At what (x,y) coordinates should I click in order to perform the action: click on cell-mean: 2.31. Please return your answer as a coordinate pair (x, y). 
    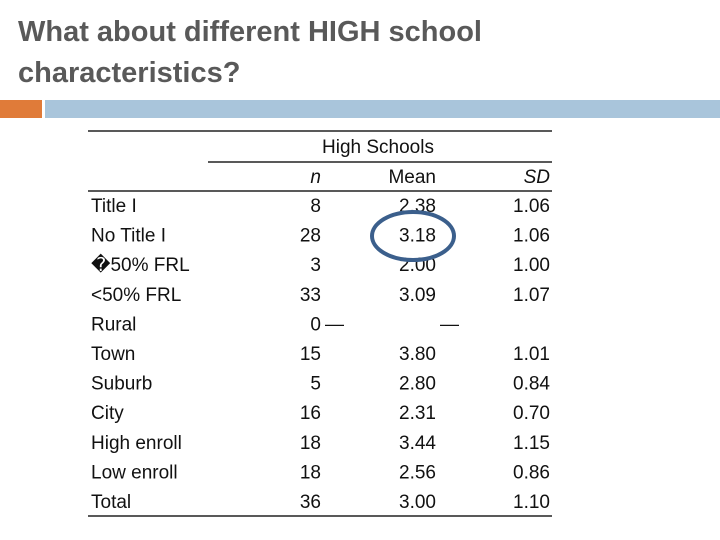
    Looking at the image, I should click on (417, 413).